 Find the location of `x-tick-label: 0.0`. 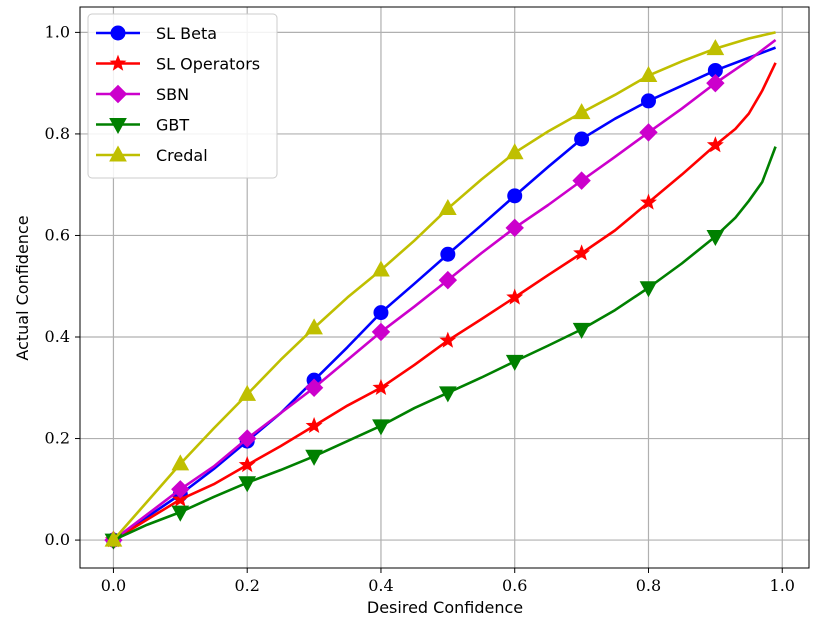

x-tick-label: 0.0 is located at coordinates (113, 585).